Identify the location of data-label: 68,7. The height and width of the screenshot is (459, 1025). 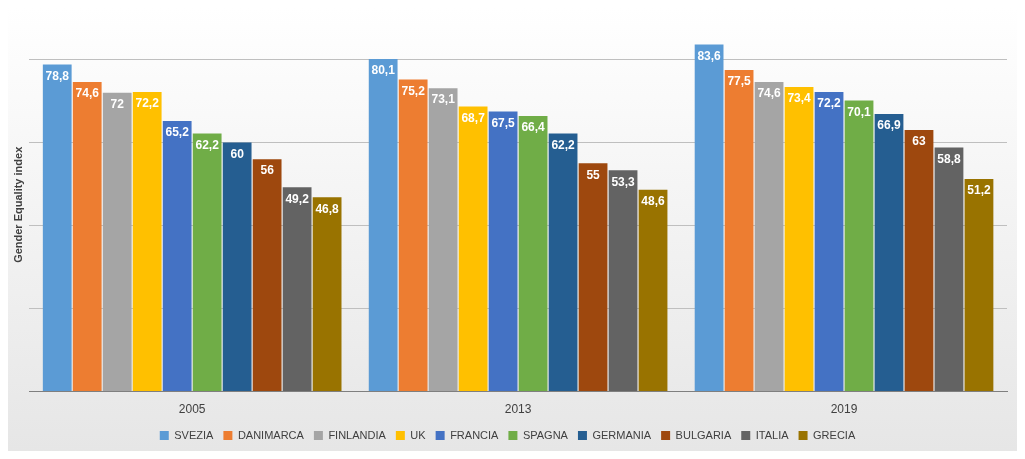
(473, 117).